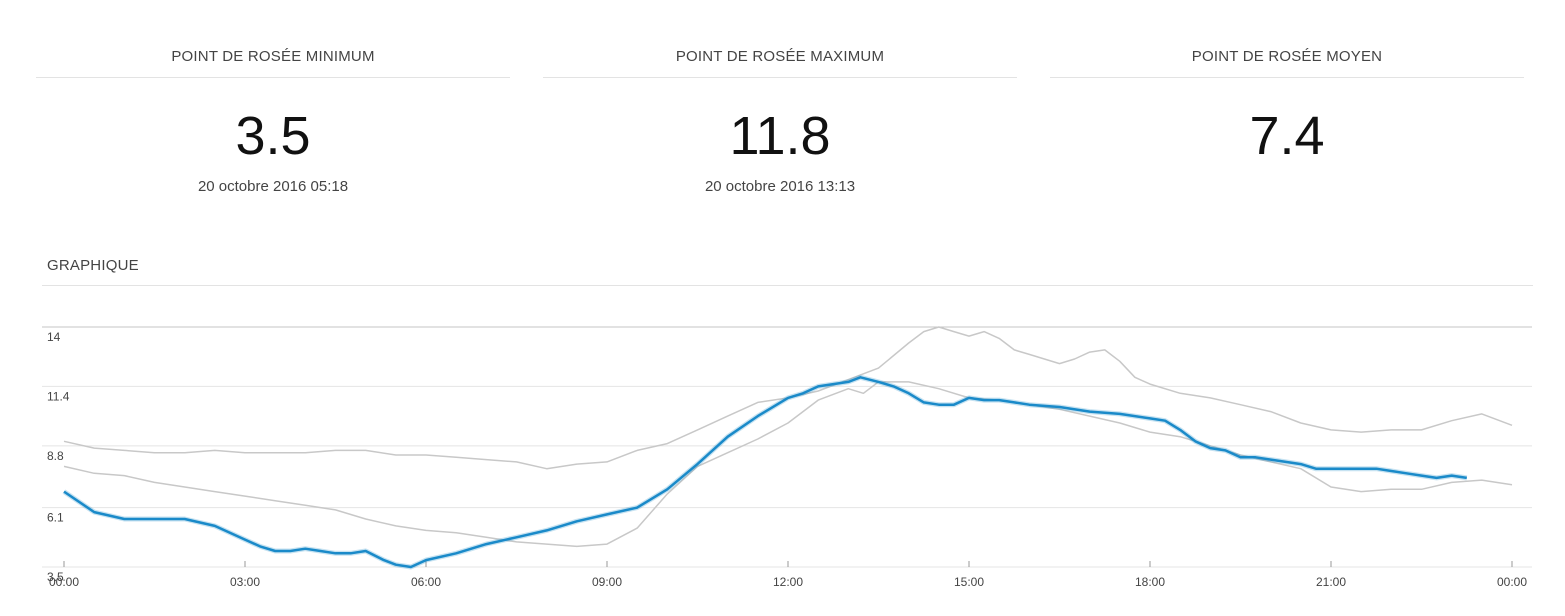  What do you see at coordinates (1331, 582) in the screenshot?
I see `x-tick-label: 21:00` at bounding box center [1331, 582].